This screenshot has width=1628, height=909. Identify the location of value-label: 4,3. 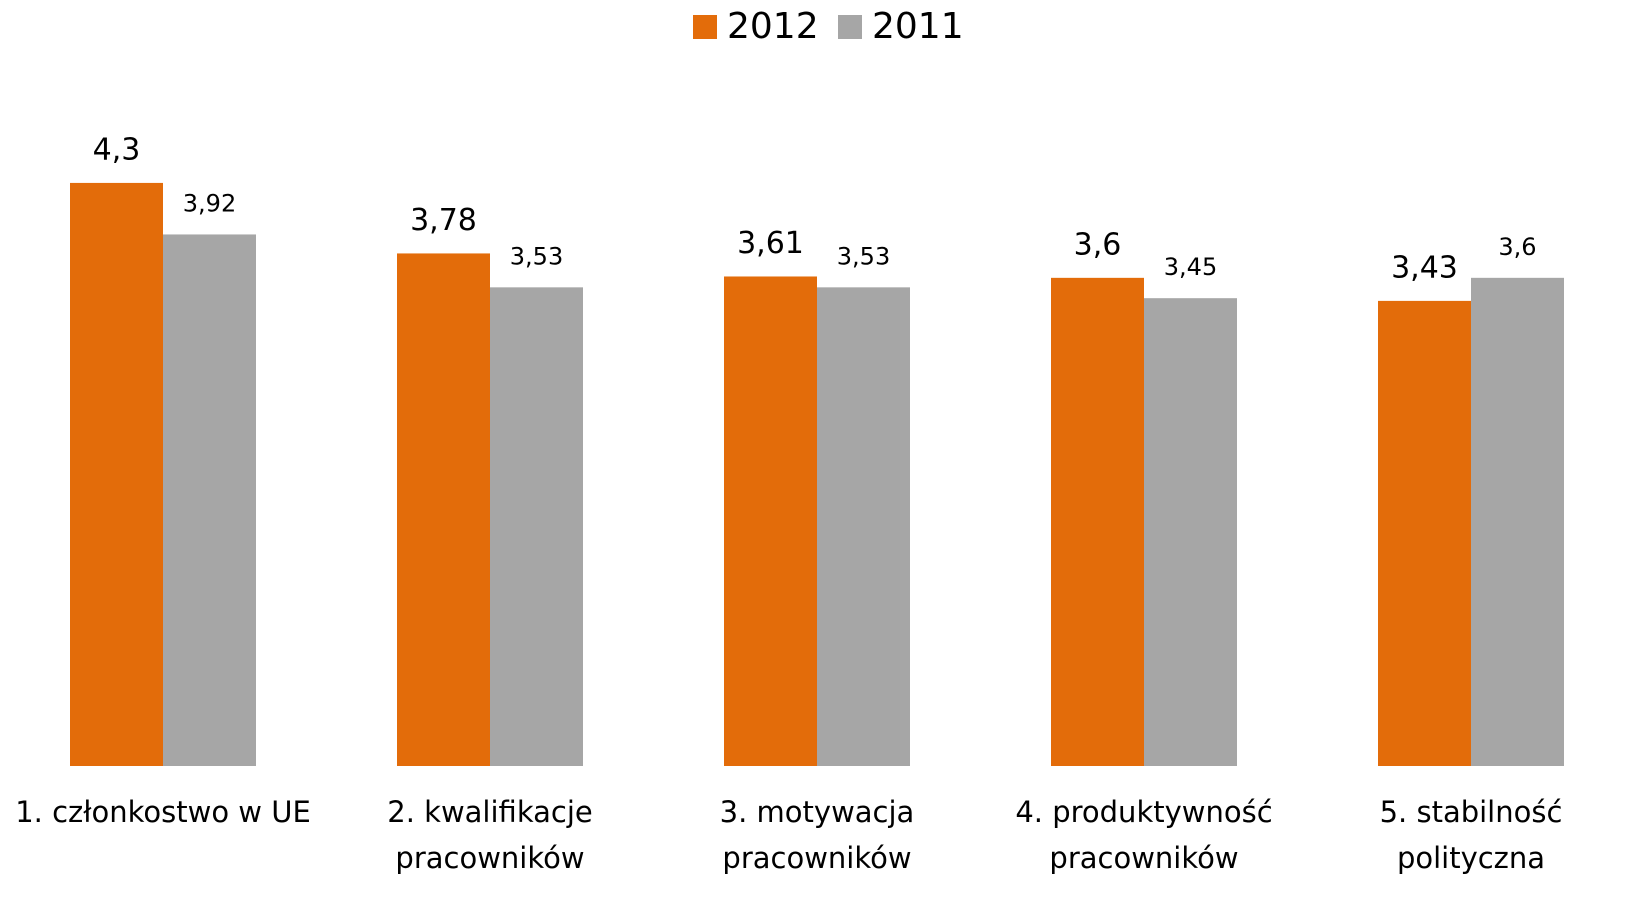
(117, 149).